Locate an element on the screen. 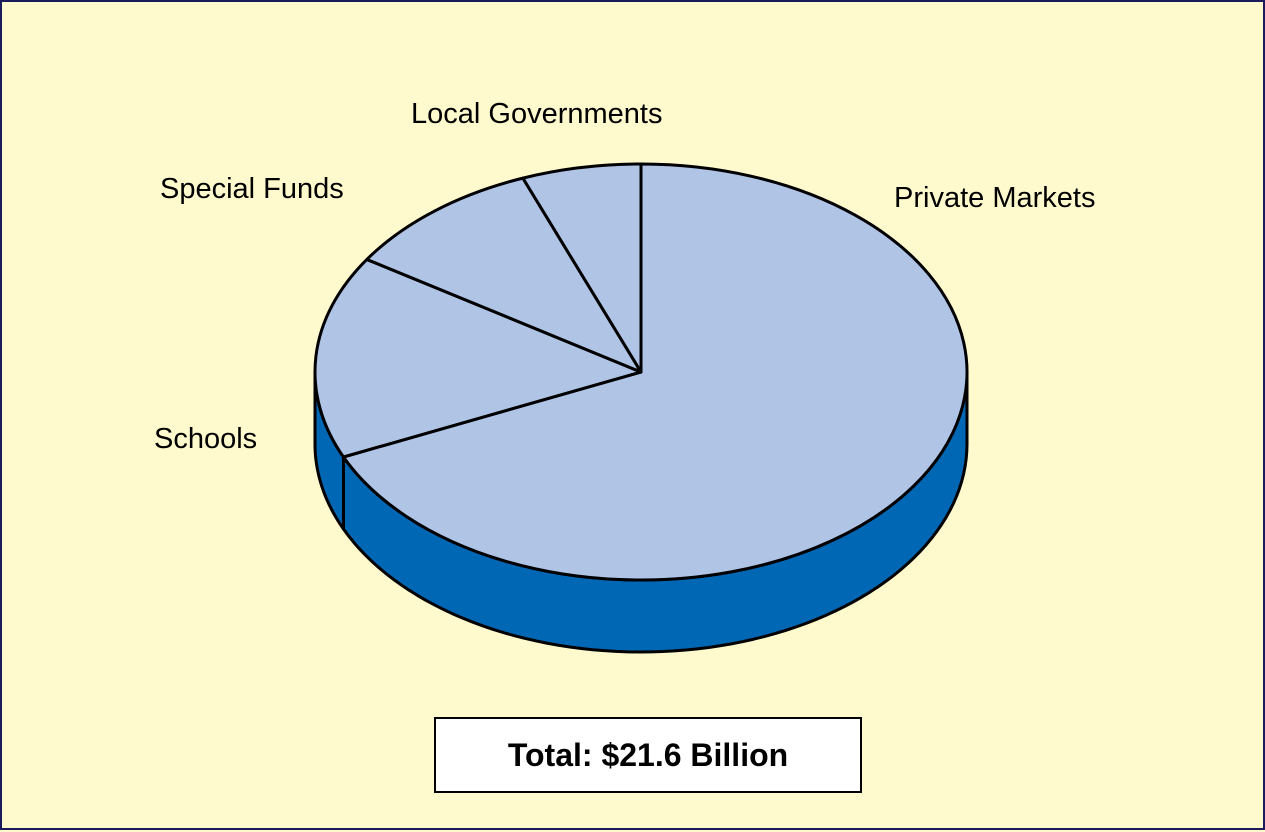 The height and width of the screenshot is (832, 1265). slice-label-special-funds: Special Funds is located at coordinates (252, 189).